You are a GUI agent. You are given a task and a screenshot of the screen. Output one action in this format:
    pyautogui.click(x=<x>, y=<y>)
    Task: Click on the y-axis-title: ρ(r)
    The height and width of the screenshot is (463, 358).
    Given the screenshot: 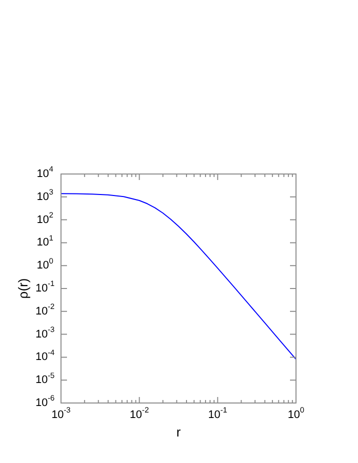 What is the action you would take?
    pyautogui.click(x=23, y=288)
    